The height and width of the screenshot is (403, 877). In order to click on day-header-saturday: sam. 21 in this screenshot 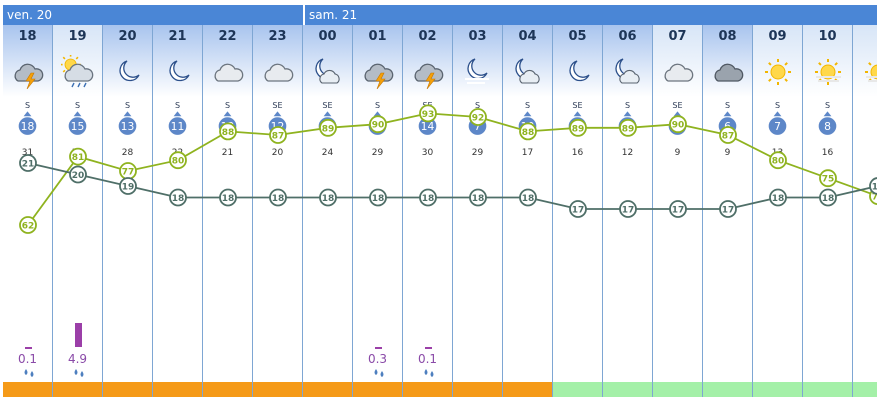, I will do `click(590, 15)`.